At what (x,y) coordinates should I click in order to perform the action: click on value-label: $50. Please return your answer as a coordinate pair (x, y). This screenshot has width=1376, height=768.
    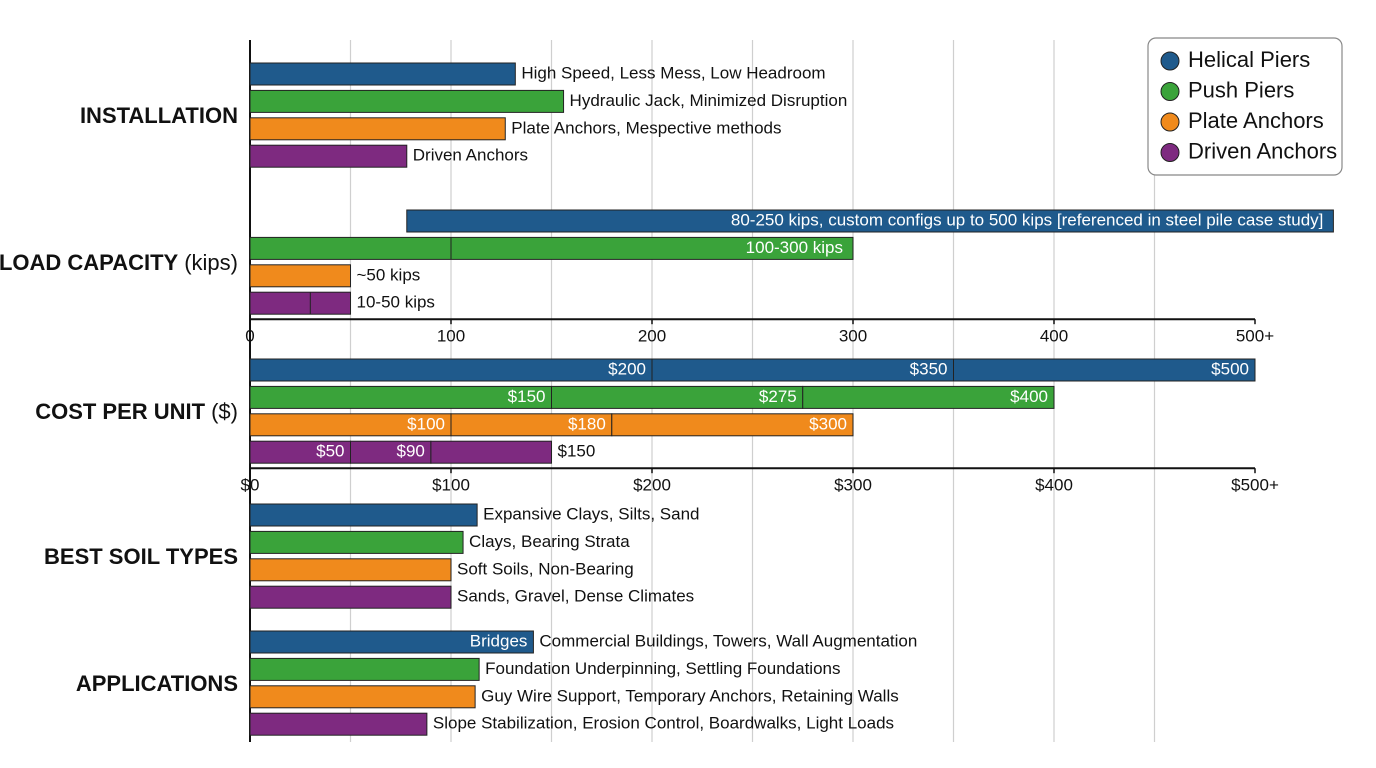
    Looking at the image, I should click on (330, 451).